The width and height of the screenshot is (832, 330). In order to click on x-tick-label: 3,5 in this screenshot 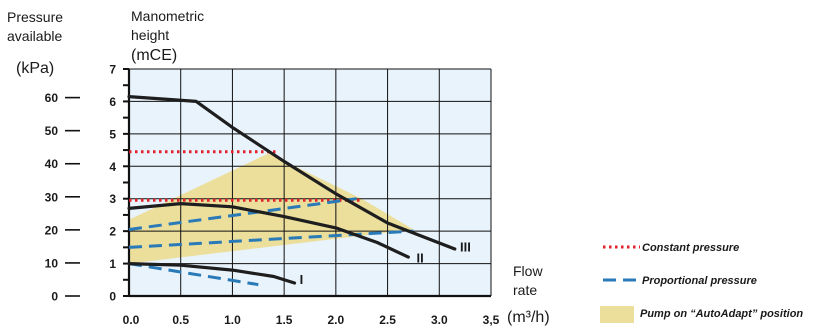, I will do `click(491, 320)`.